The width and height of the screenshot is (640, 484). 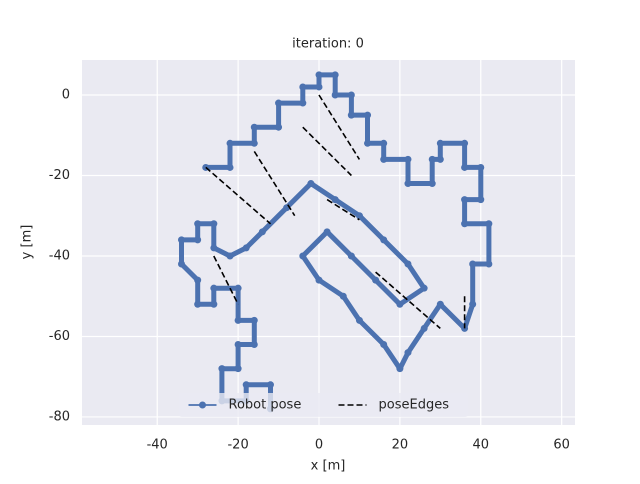 I want to click on y-tick-label: 0, so click(x=66, y=95).